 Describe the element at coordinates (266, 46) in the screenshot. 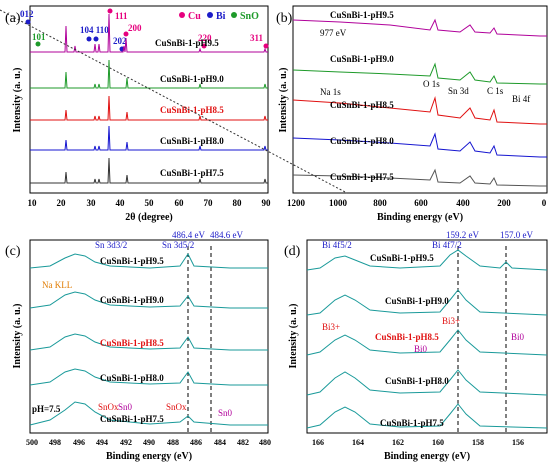

I see `cu-311-marker` at that location.